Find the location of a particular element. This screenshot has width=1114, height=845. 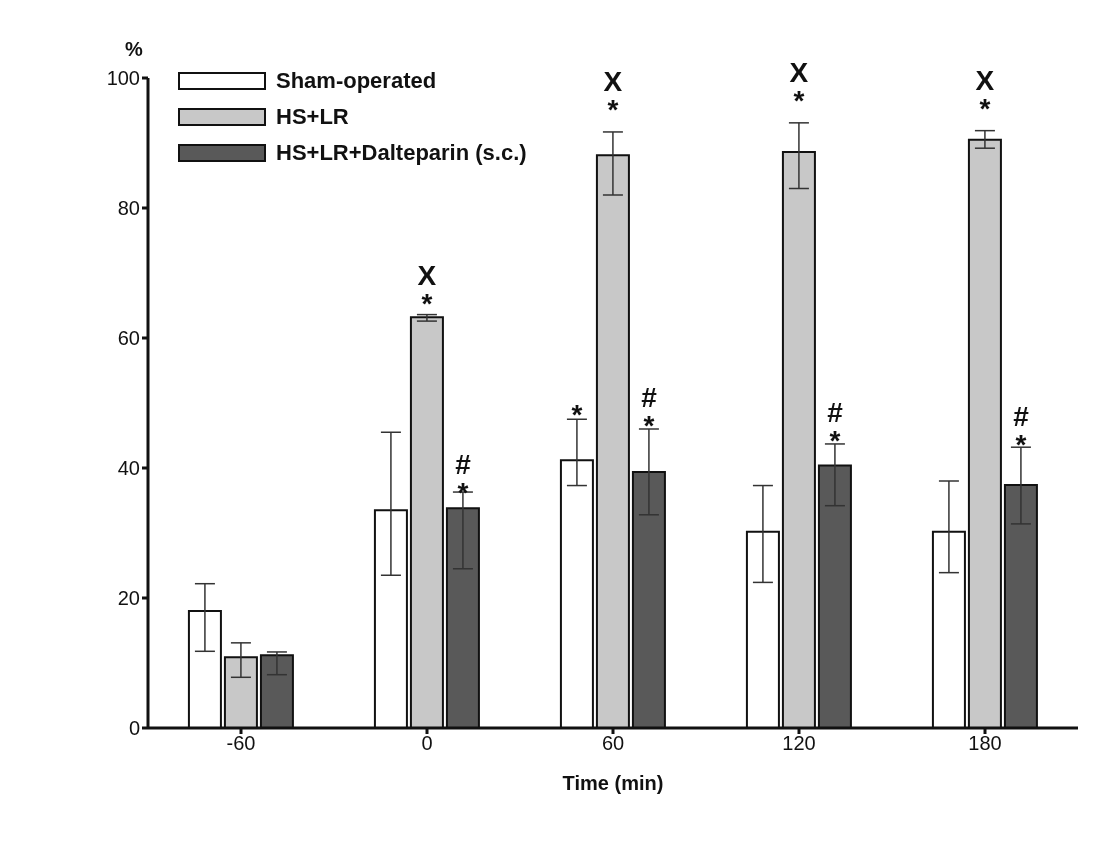

x-tick-label: 120 is located at coordinates (799, 743).